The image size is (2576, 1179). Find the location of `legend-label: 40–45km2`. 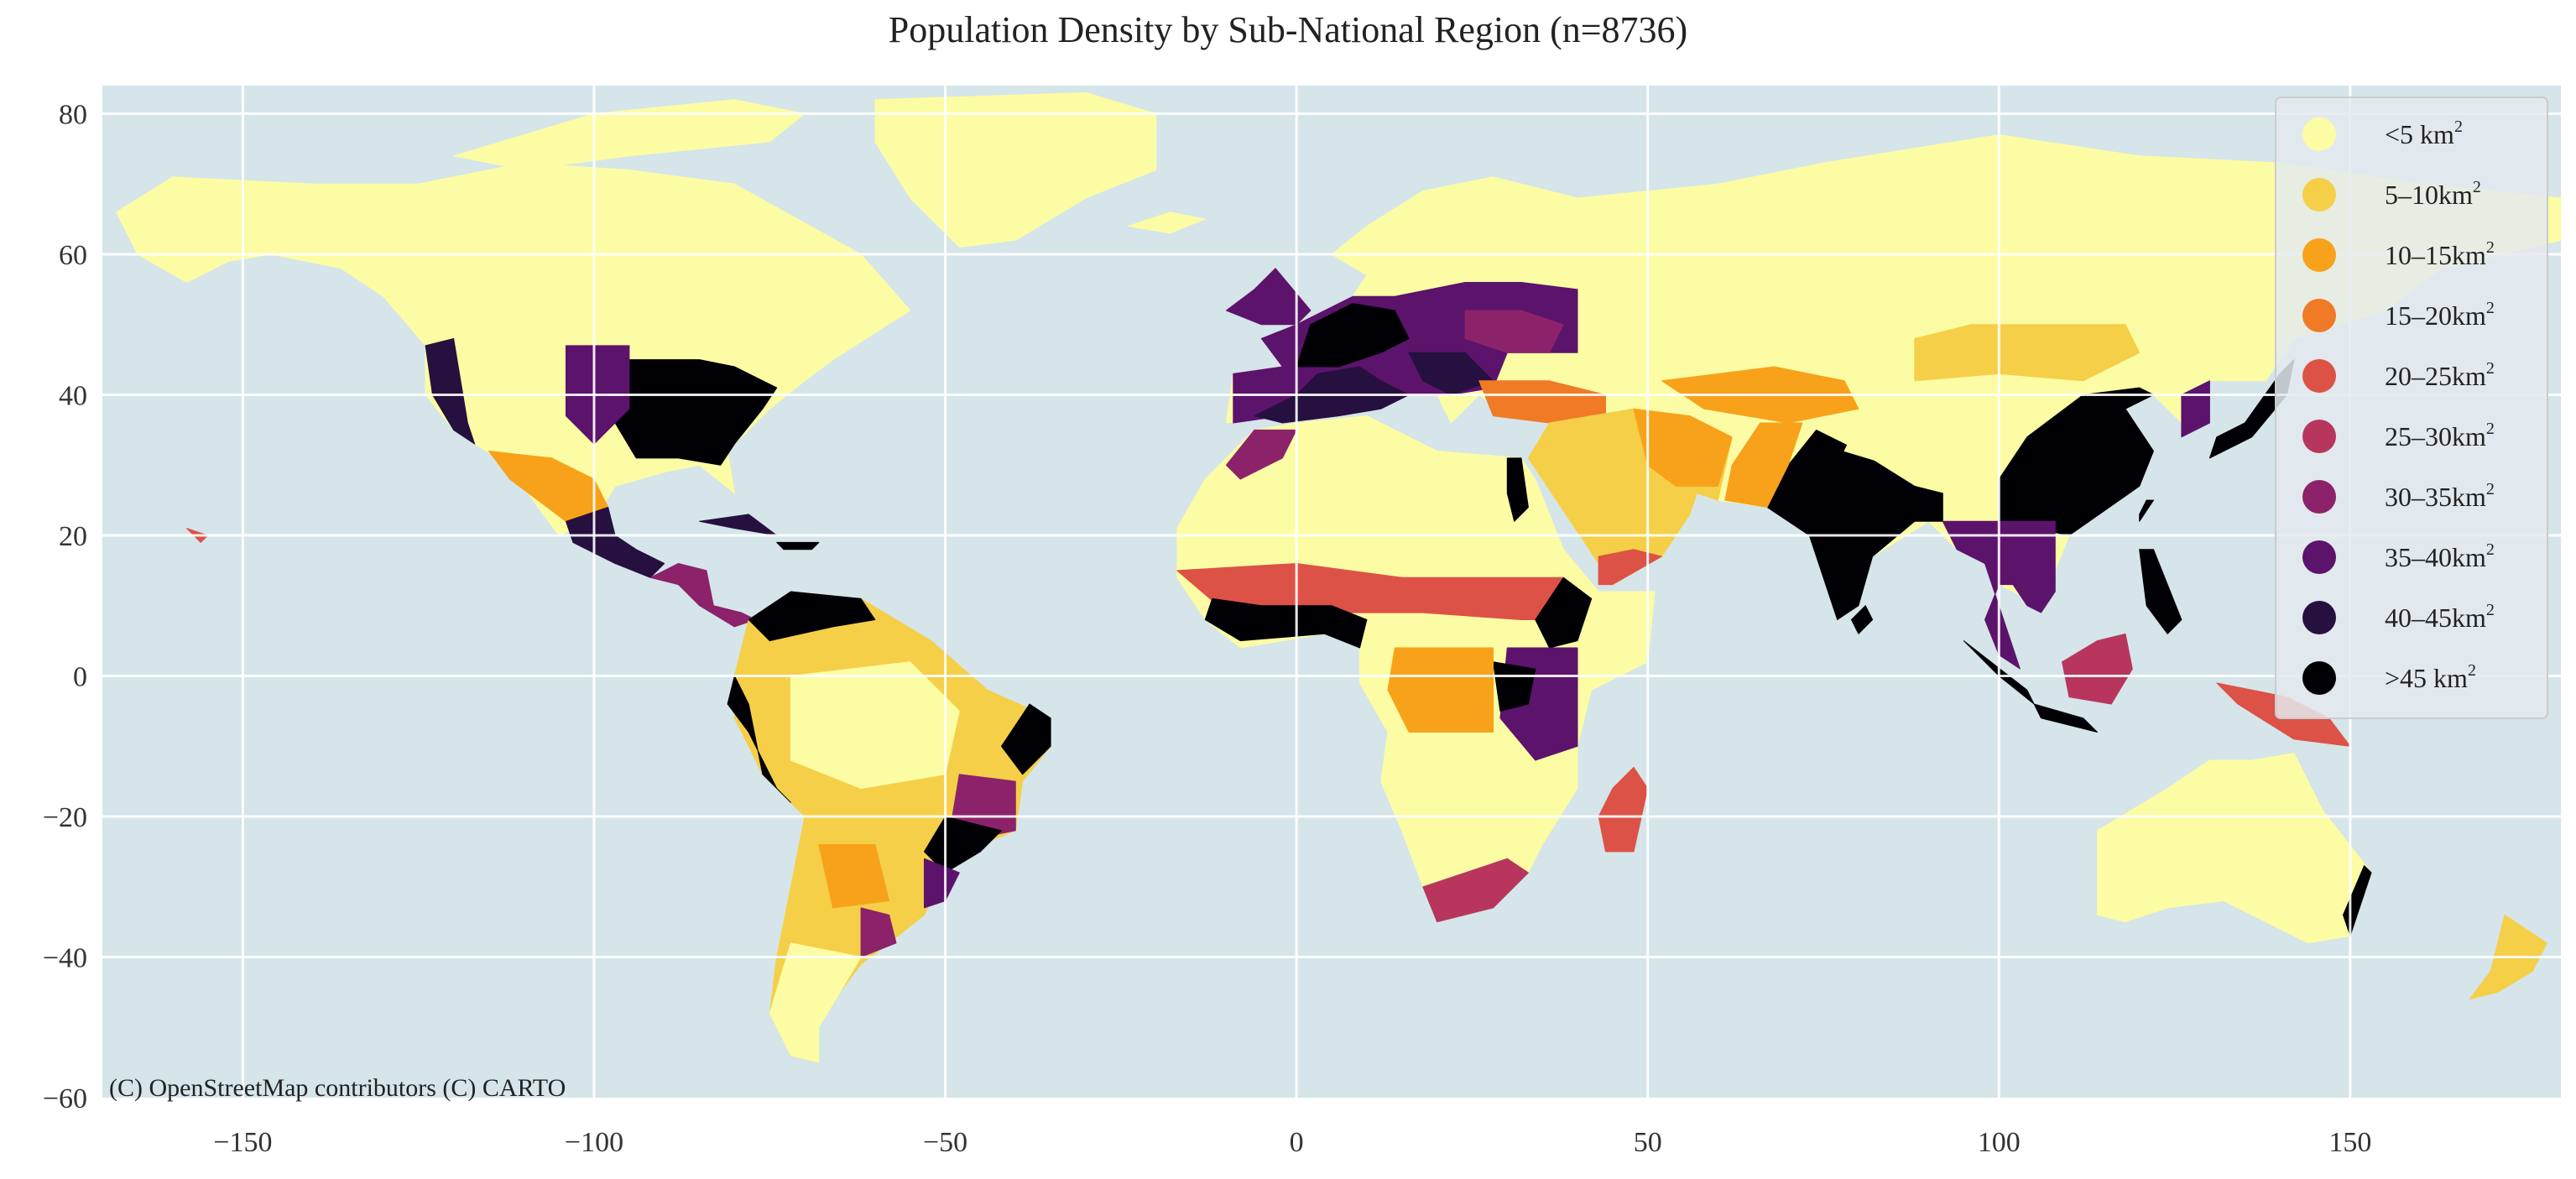

legend-label: 40–45km2 is located at coordinates (2440, 617).